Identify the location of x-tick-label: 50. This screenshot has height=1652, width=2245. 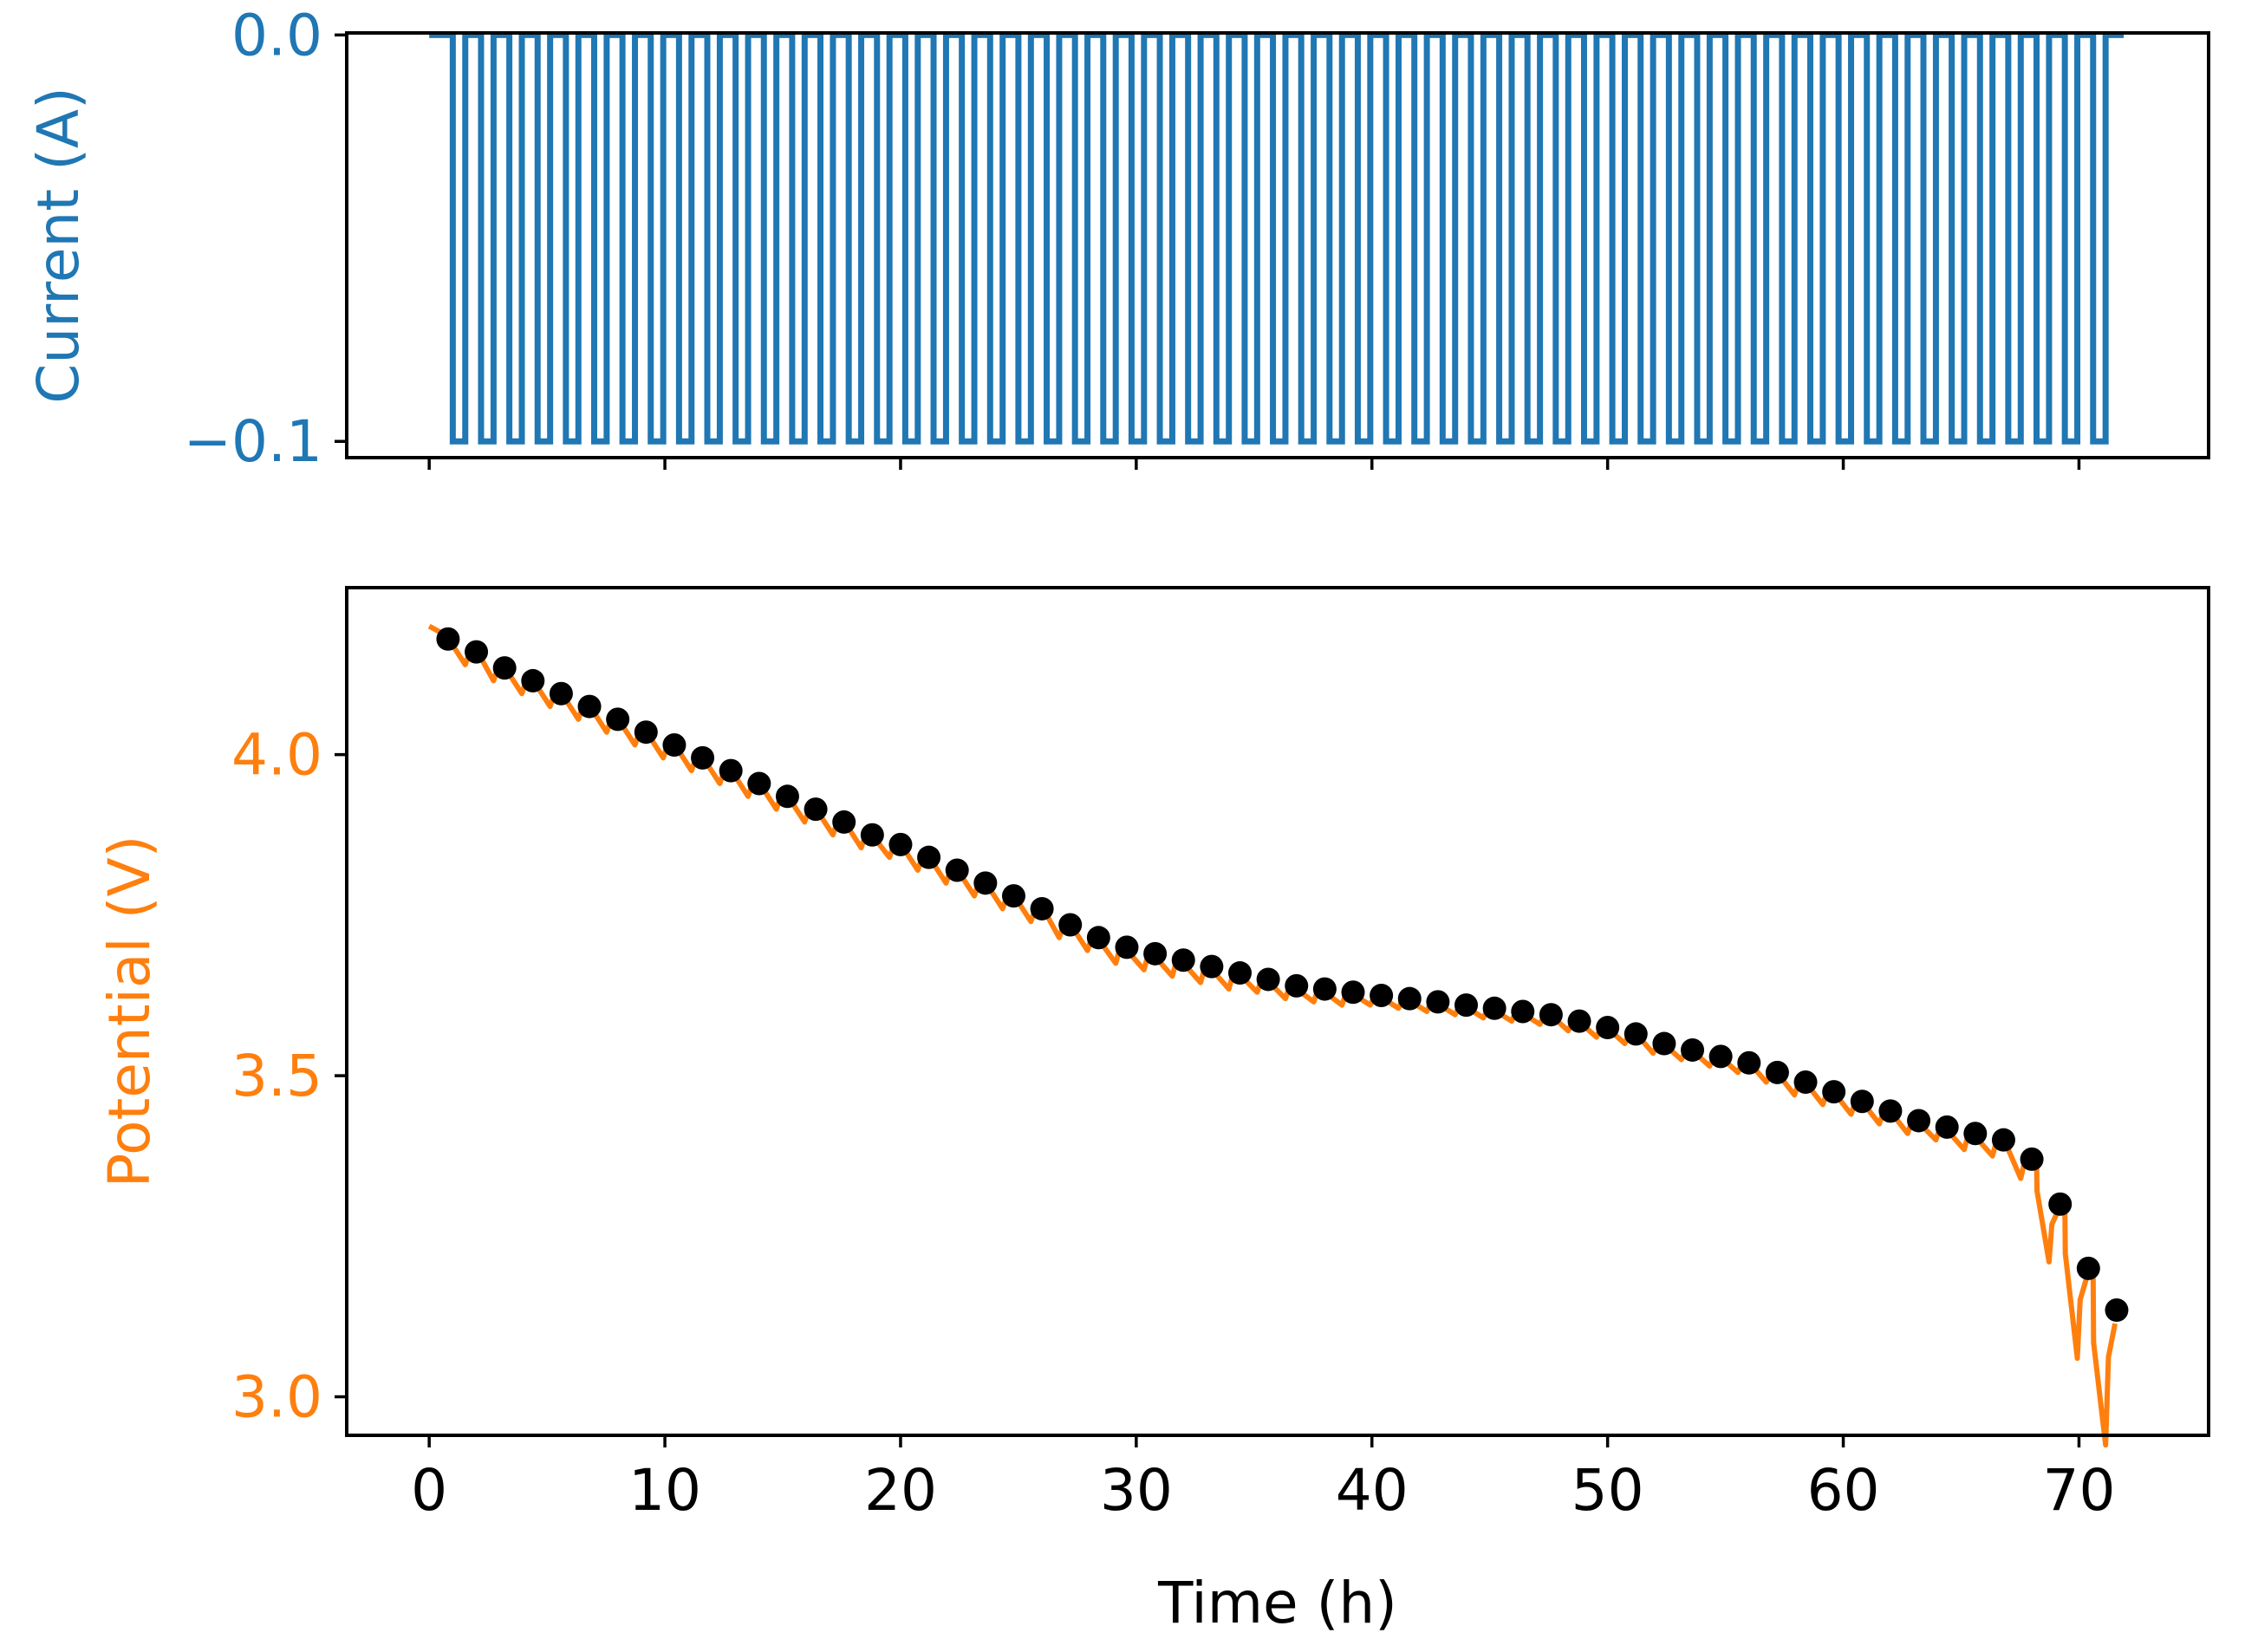
(1608, 1490).